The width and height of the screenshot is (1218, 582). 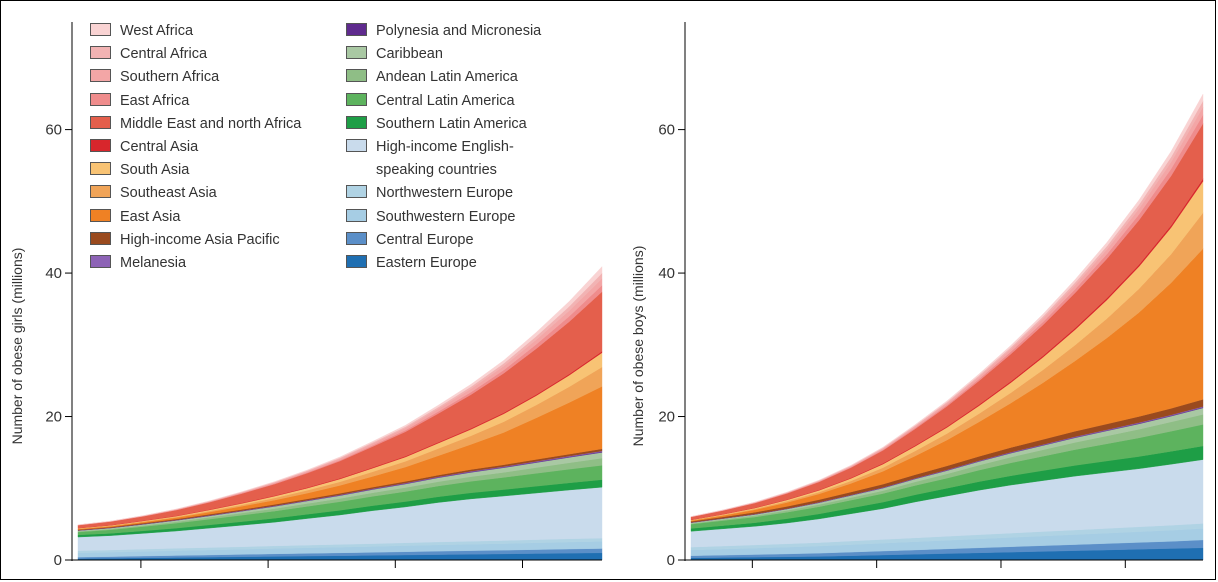 I want to click on legend-item-high-income-english-speaking-countries: High-income English-speaking countries, so click(x=441, y=159).